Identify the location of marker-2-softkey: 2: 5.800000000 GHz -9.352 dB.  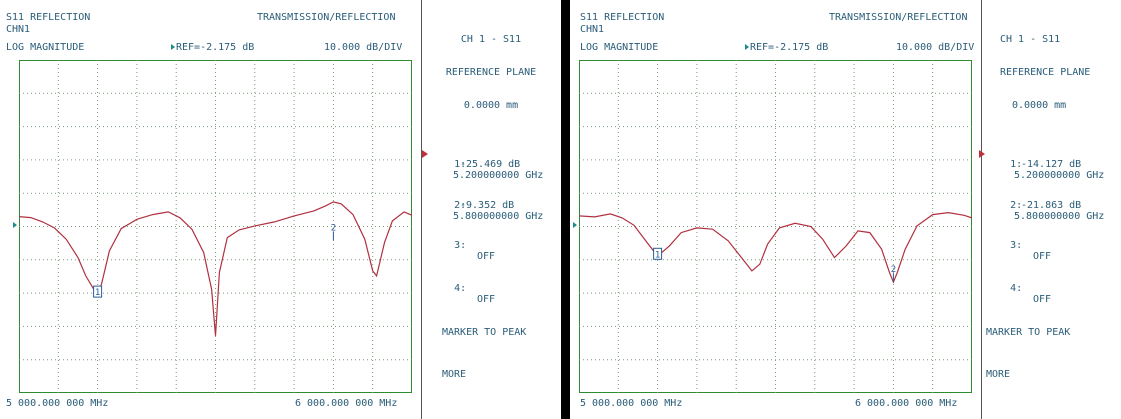
(494, 216).